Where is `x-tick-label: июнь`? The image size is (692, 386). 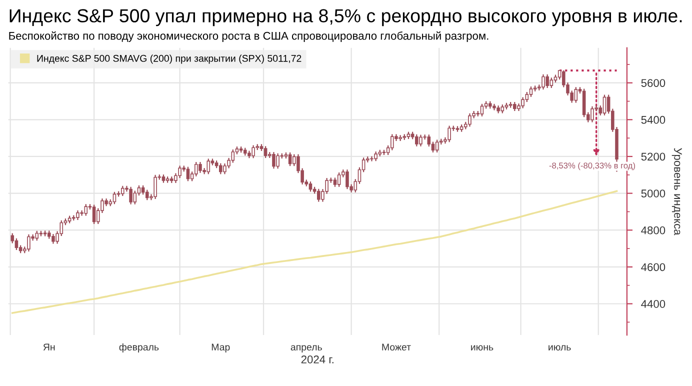
x-tick-label: июнь is located at coordinates (482, 348).